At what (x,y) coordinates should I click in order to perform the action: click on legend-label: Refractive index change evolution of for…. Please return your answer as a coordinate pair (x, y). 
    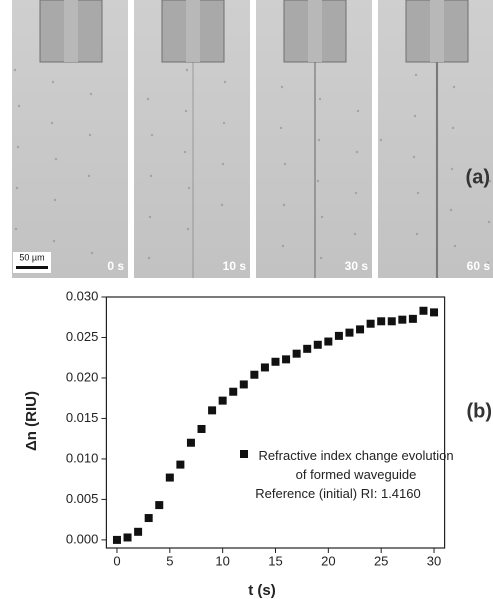
    Looking at the image, I should click on (356, 465).